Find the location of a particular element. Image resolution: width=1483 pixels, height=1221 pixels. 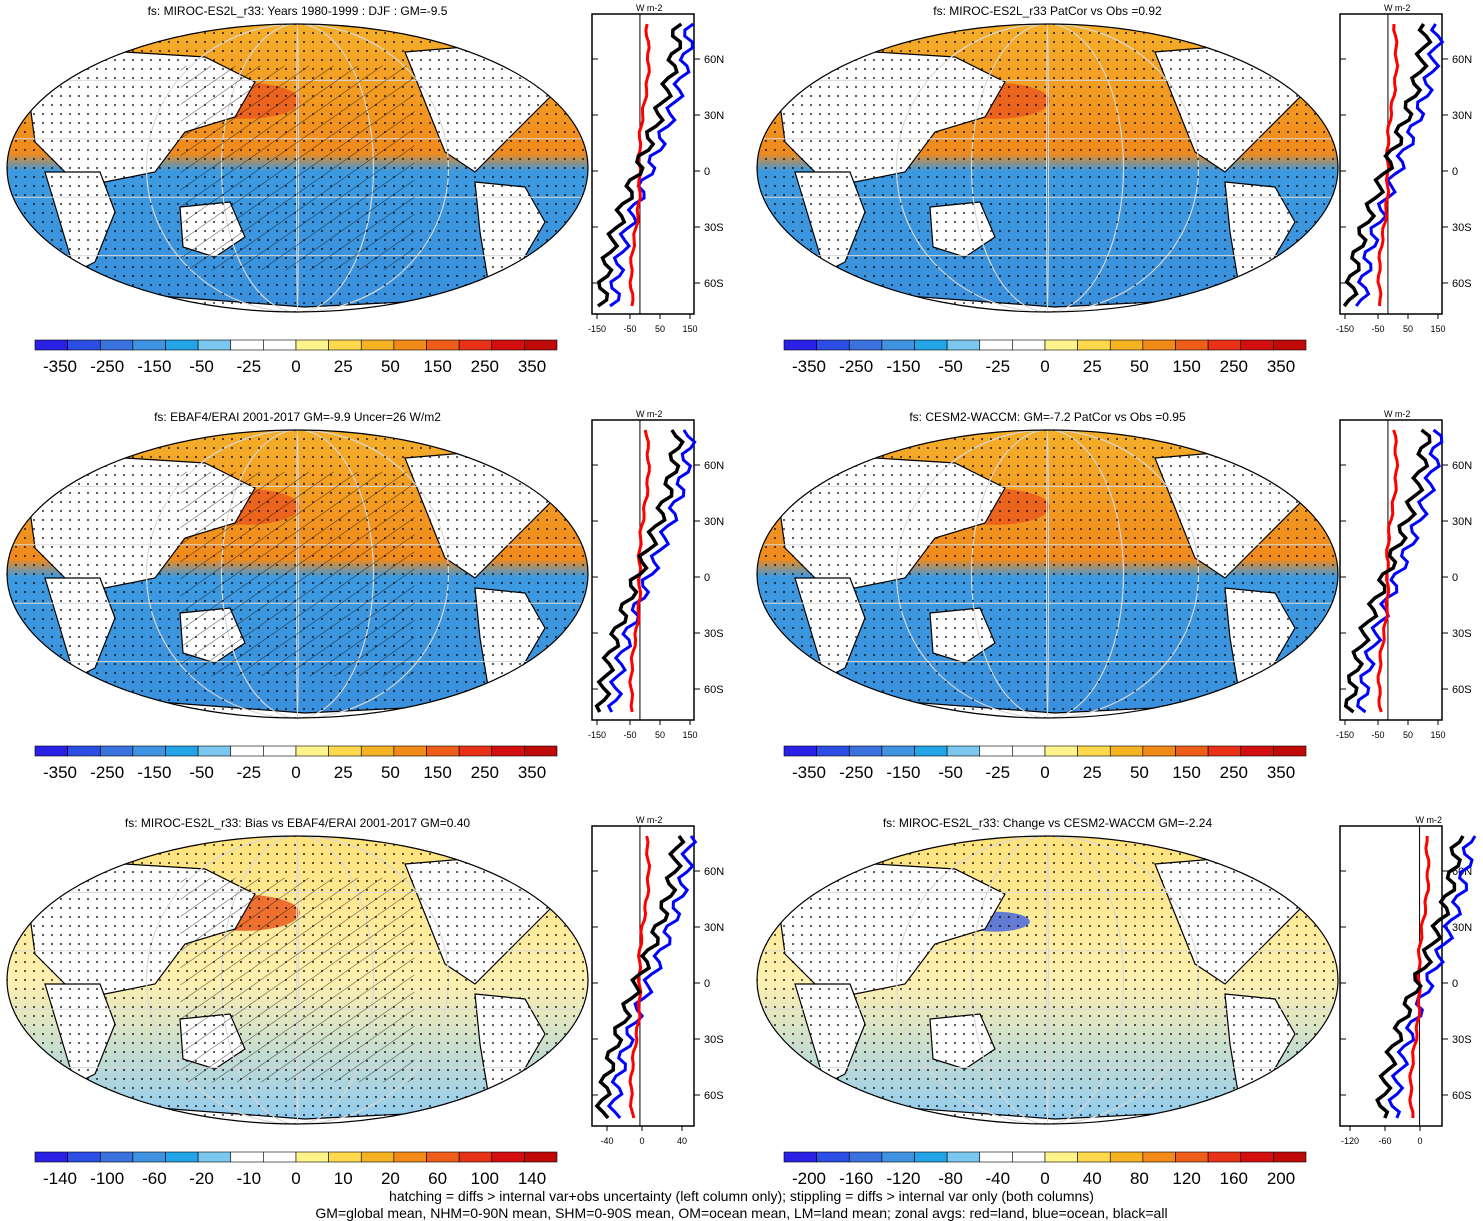

profile-ytick: 0 is located at coordinates (1455, 172).